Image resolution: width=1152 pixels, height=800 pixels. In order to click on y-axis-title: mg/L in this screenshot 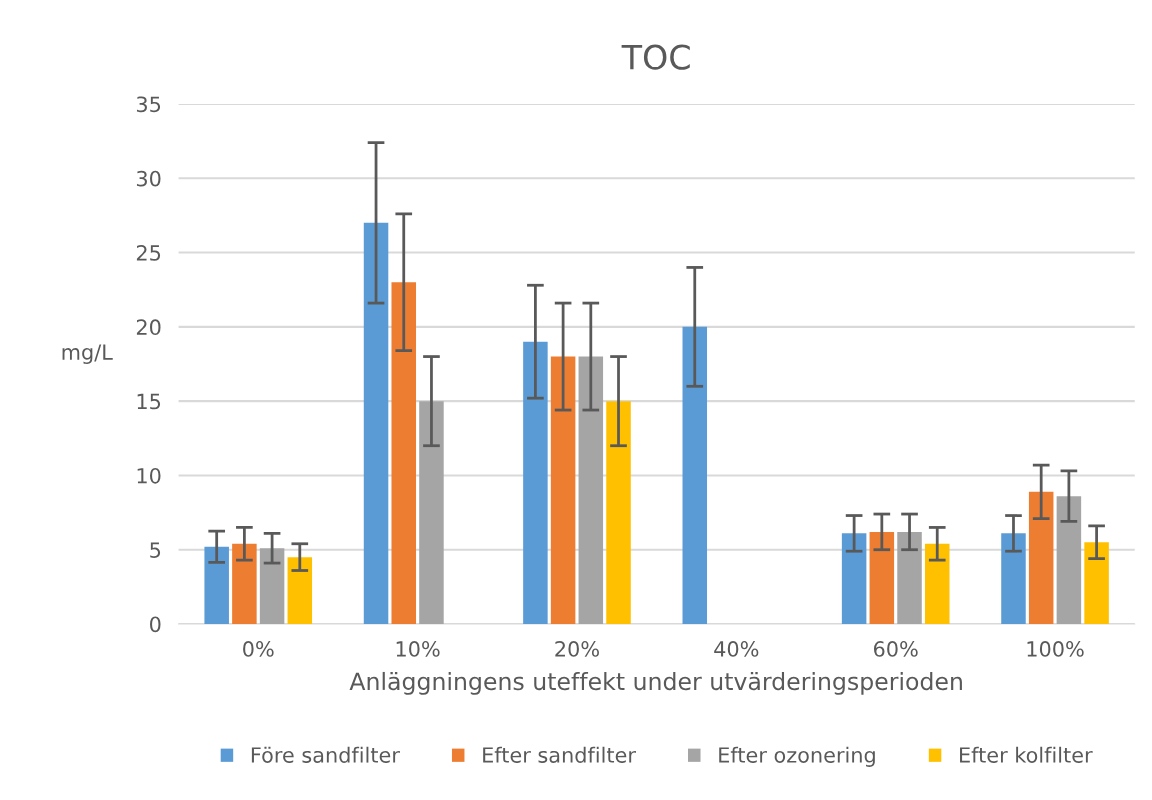, I will do `click(87, 354)`.